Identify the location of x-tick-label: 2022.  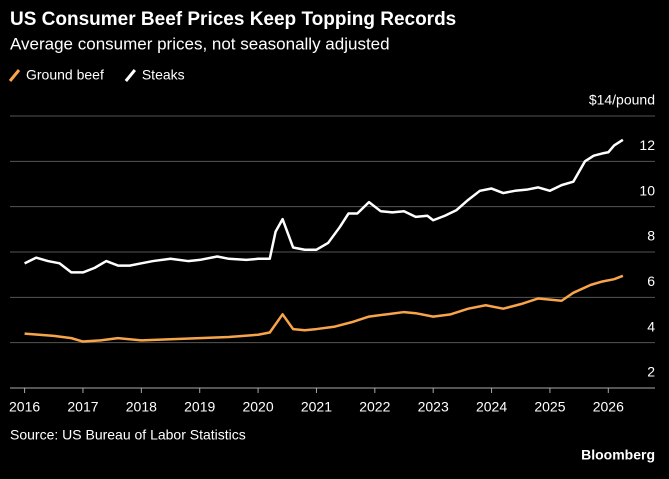
(374, 407).